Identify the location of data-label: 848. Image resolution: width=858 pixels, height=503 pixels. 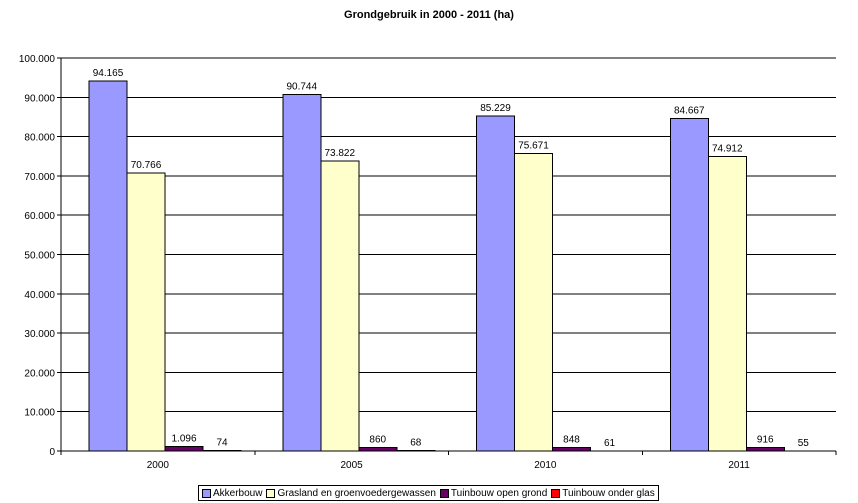
(571, 440).